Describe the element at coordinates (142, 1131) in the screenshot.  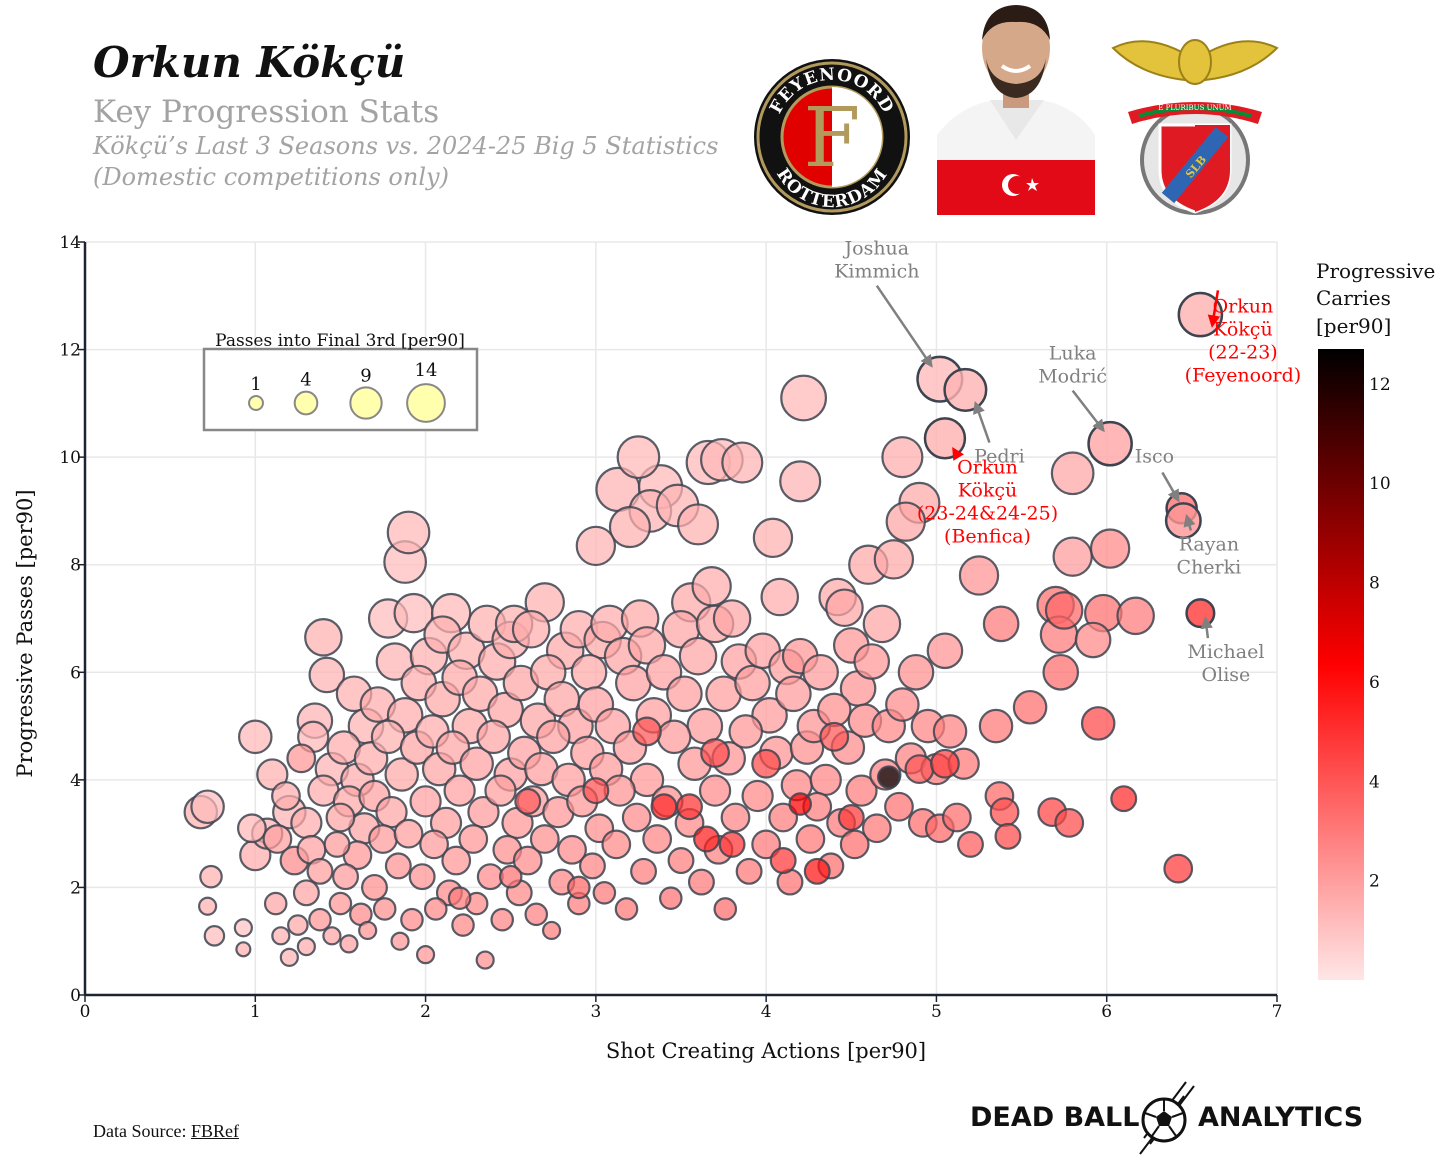
I see `data-source-label: Data Source:` at that location.